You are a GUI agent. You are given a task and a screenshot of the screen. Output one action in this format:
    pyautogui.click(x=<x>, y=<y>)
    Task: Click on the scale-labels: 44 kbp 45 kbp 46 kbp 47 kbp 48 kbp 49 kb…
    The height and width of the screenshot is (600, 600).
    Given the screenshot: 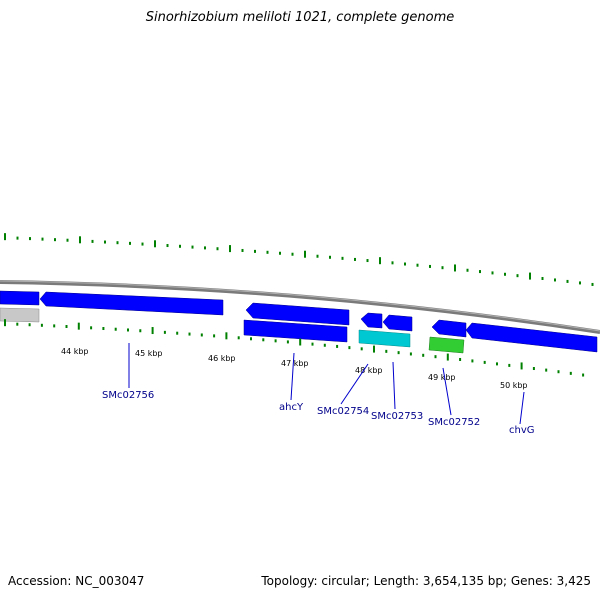 What is the action you would take?
    pyautogui.click(x=294, y=368)
    